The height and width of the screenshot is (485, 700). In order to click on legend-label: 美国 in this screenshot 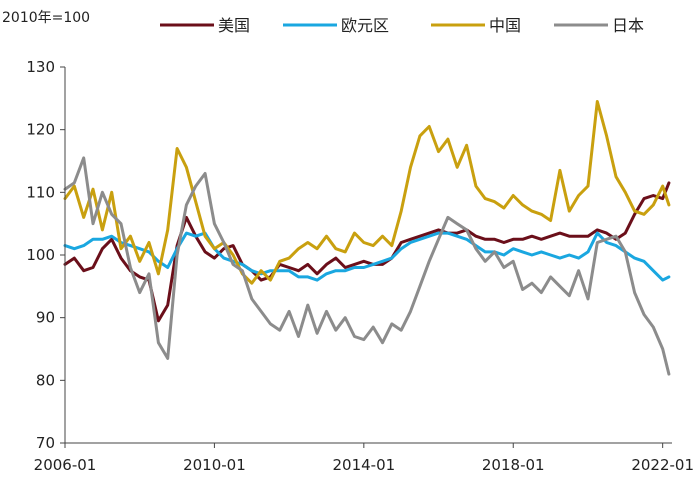, I will do `click(234, 25)`.